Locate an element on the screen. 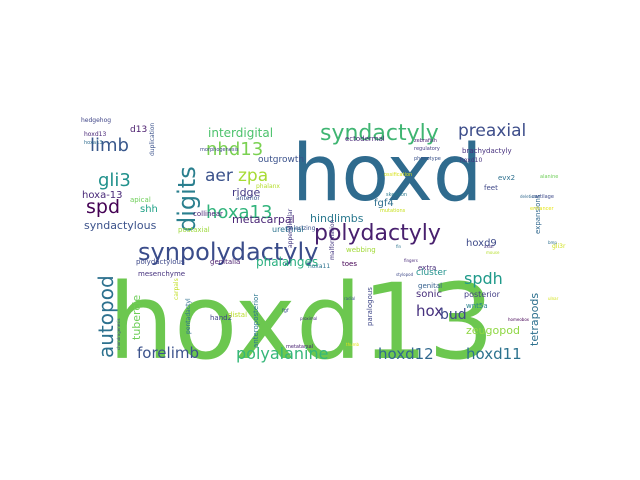 This screenshot has height=480, width=640. cloud-word: skeleton is located at coordinates (396, 195).